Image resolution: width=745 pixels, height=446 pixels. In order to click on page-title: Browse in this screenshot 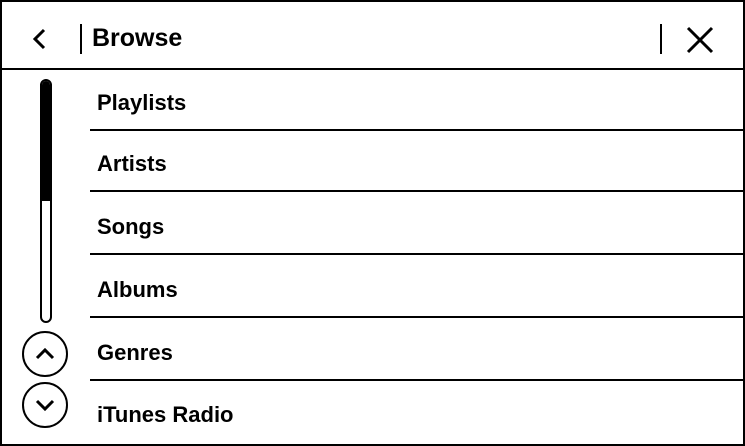, I will do `click(137, 38)`.